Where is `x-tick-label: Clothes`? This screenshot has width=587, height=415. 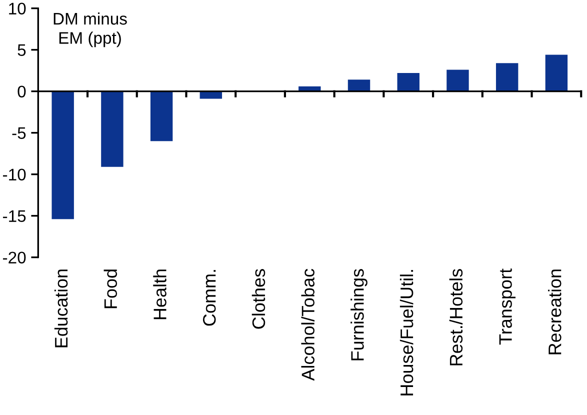 x-tick-label: Clothes is located at coordinates (259, 299).